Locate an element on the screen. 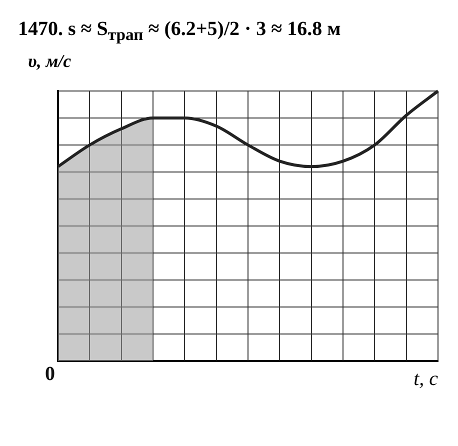 Image resolution: width=458 pixels, height=446 pixels. chart-title: 1470. s ≈ S$_{трап}$ ≈ (6.2+5)/2 · 3 ≈ 16.8 м is located at coordinates (179, 31).